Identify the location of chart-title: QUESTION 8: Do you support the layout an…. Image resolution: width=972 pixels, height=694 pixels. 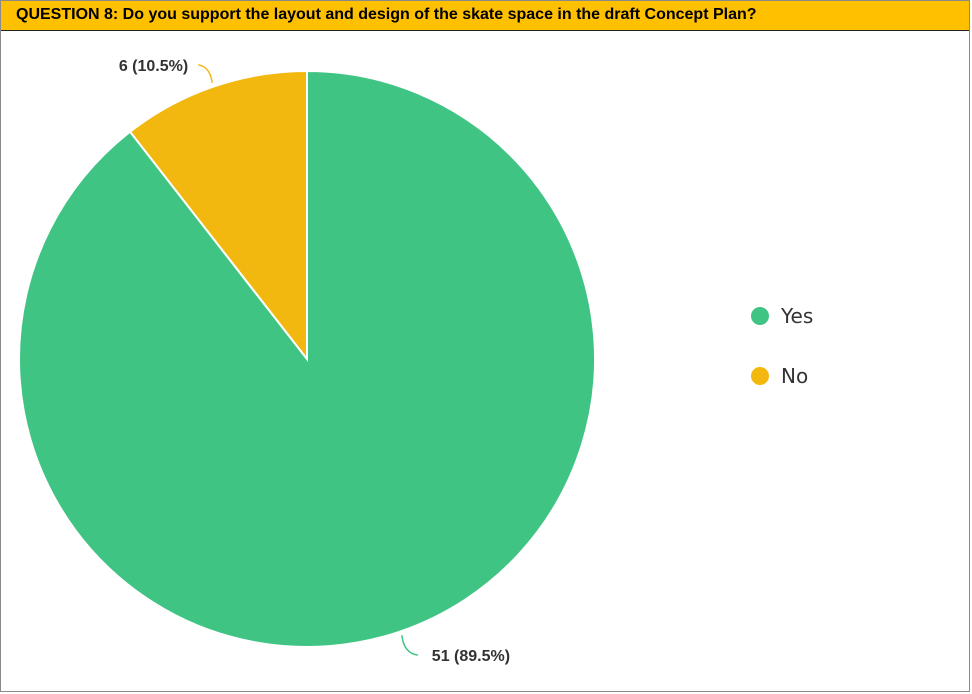
(386, 14).